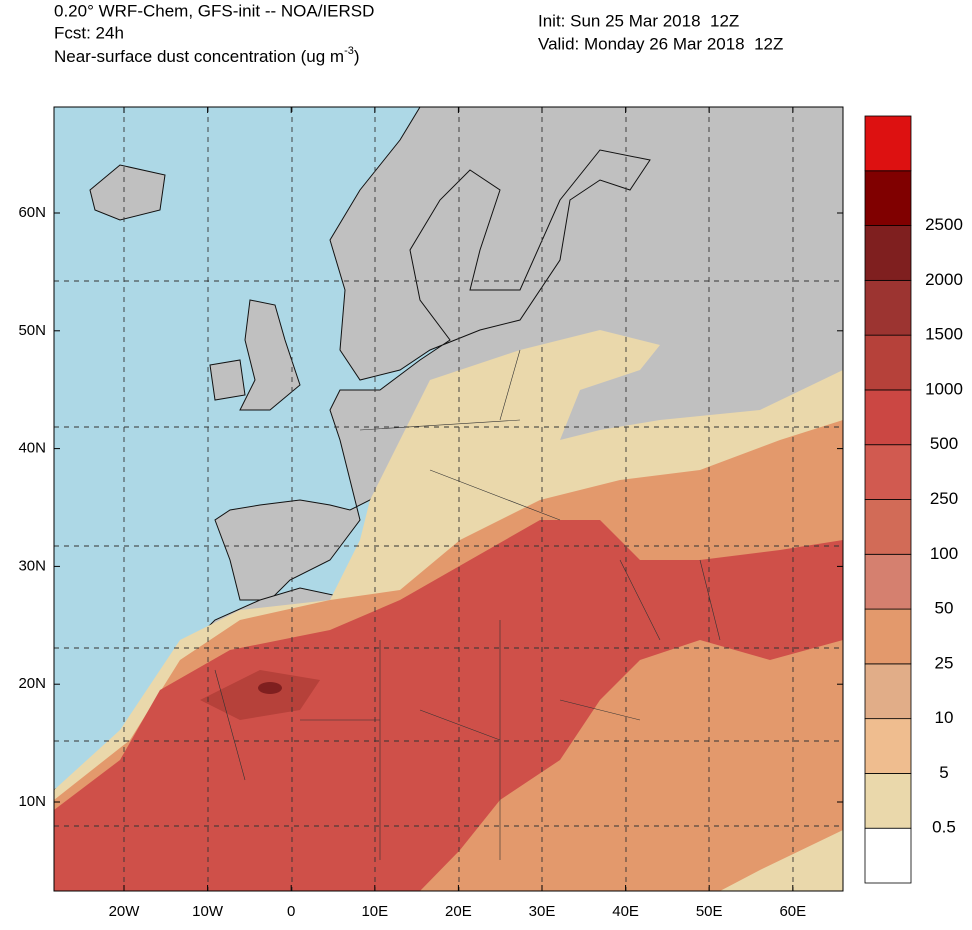 The image size is (972, 930). I want to click on land-britain, so click(270, 355).